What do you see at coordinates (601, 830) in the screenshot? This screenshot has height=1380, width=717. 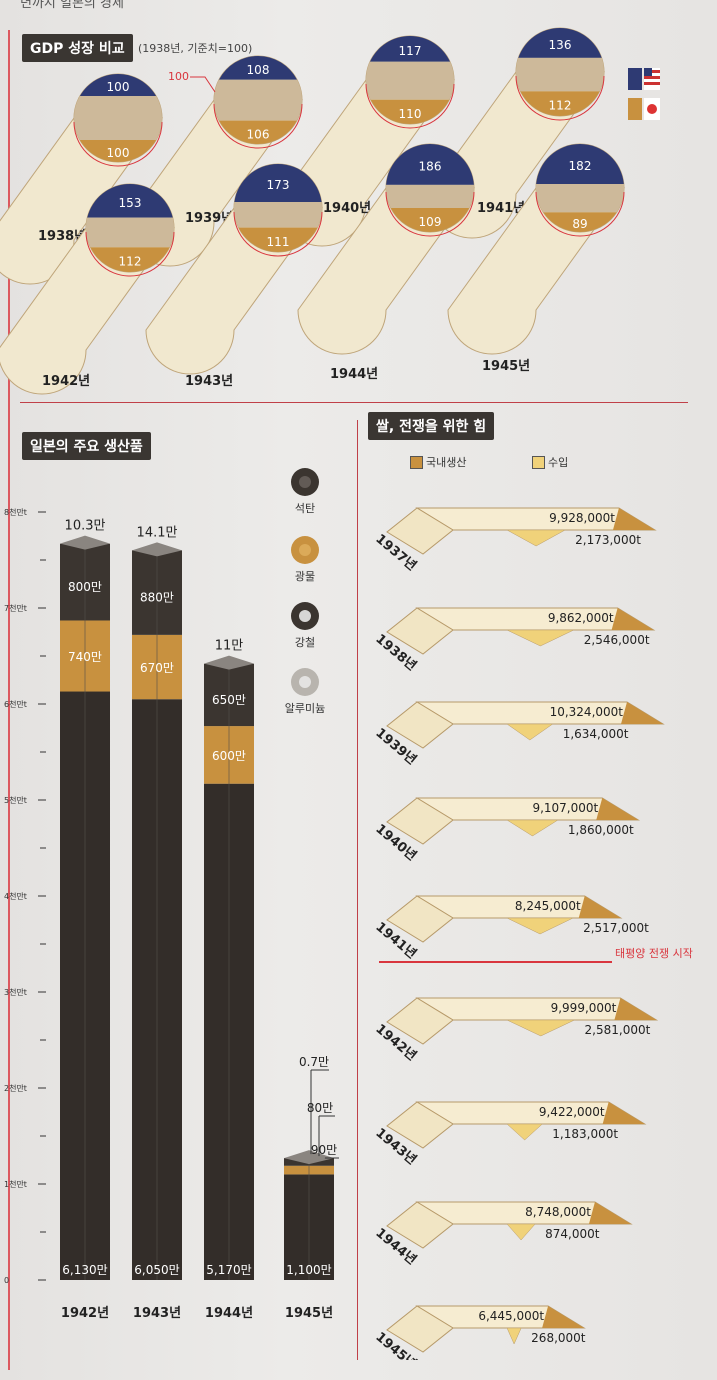 I see `rice-import-label: 1,860,000t` at bounding box center [601, 830].